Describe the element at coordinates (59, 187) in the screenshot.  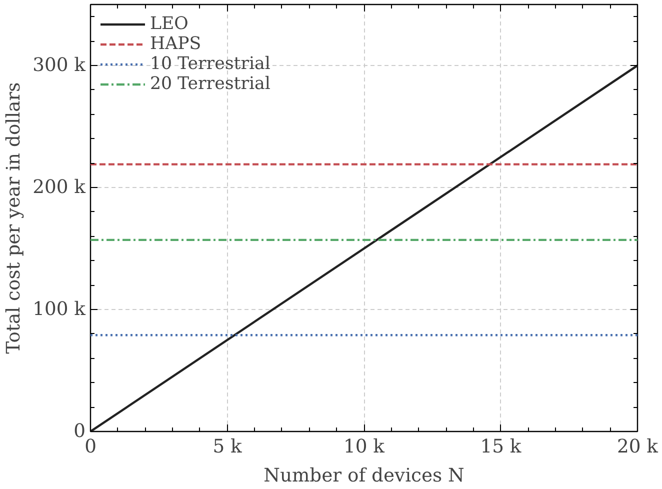
I see `y-tick-label: 200 k` at that location.